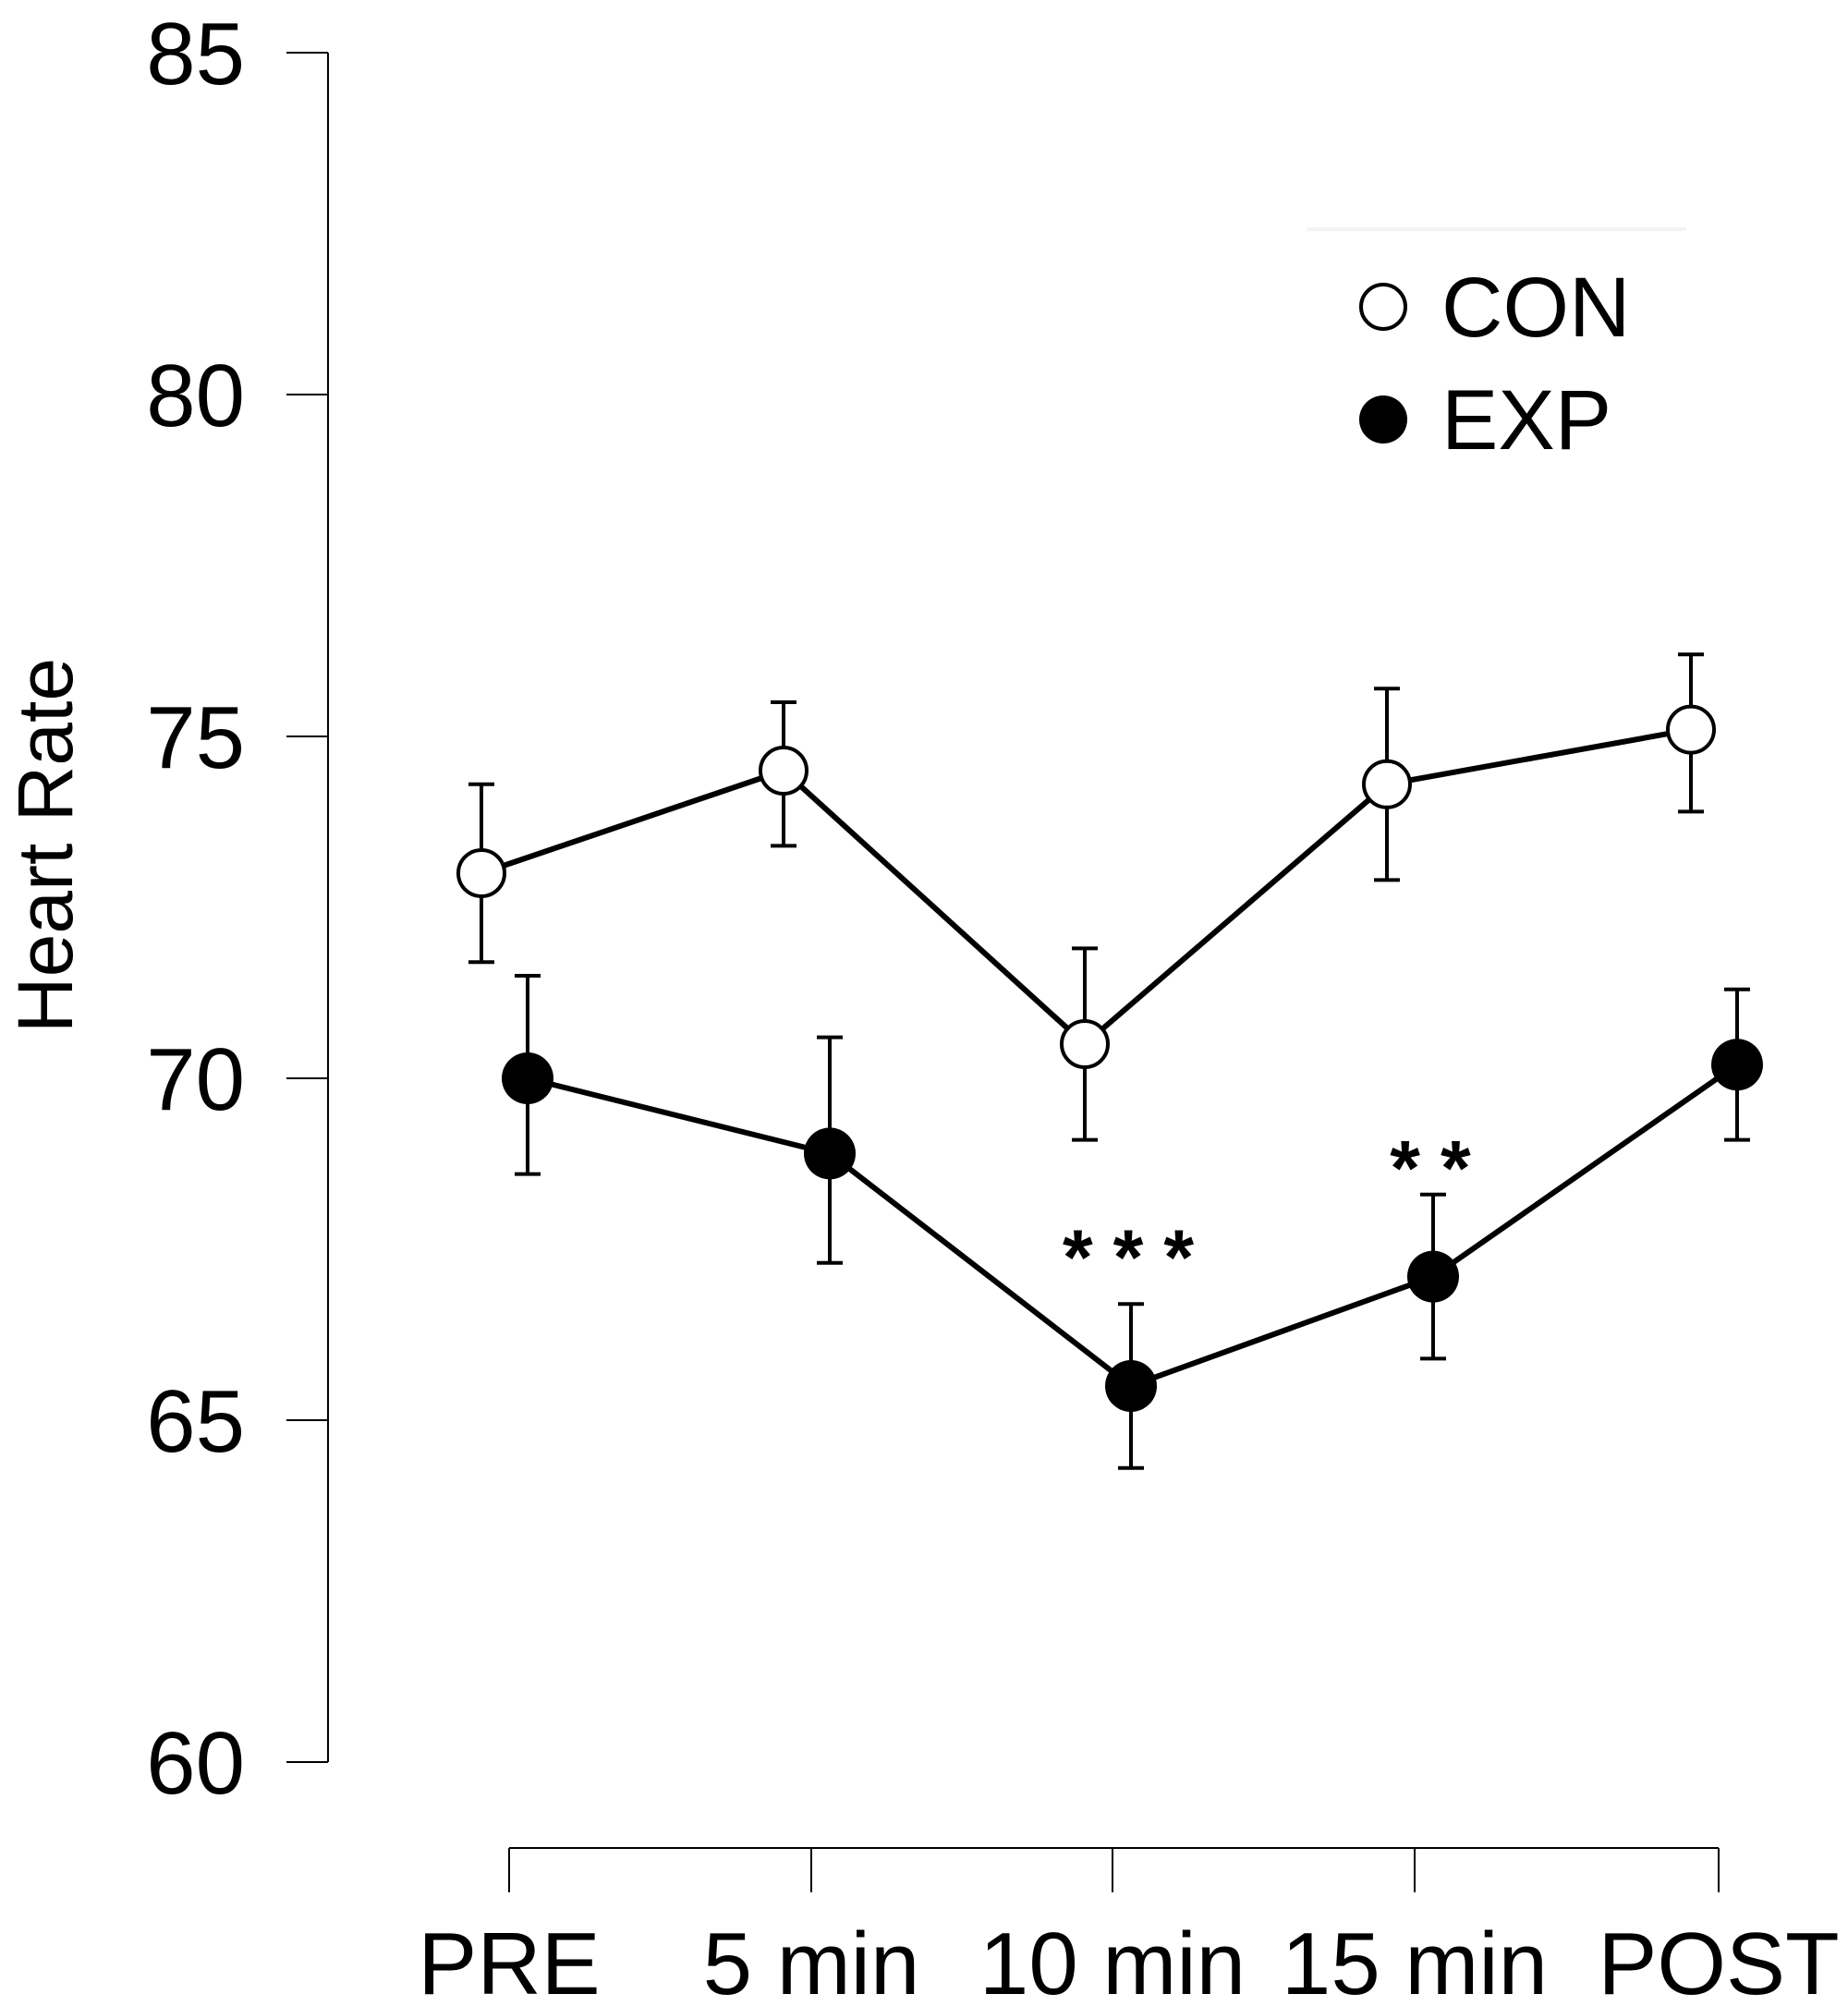 Image resolution: width=1848 pixels, height=2006 pixels. I want to click on legend-con-marker, so click(1383, 307).